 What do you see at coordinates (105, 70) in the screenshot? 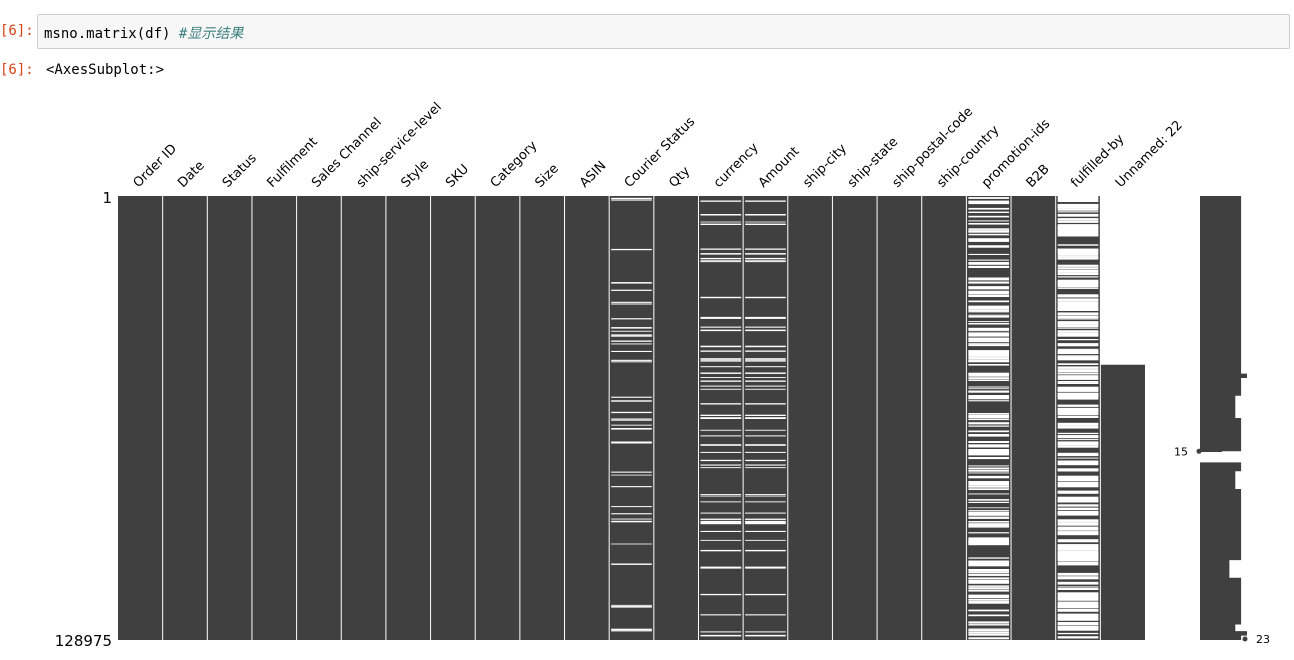
I see `output-repr: <AxesSubplot:>` at bounding box center [105, 70].